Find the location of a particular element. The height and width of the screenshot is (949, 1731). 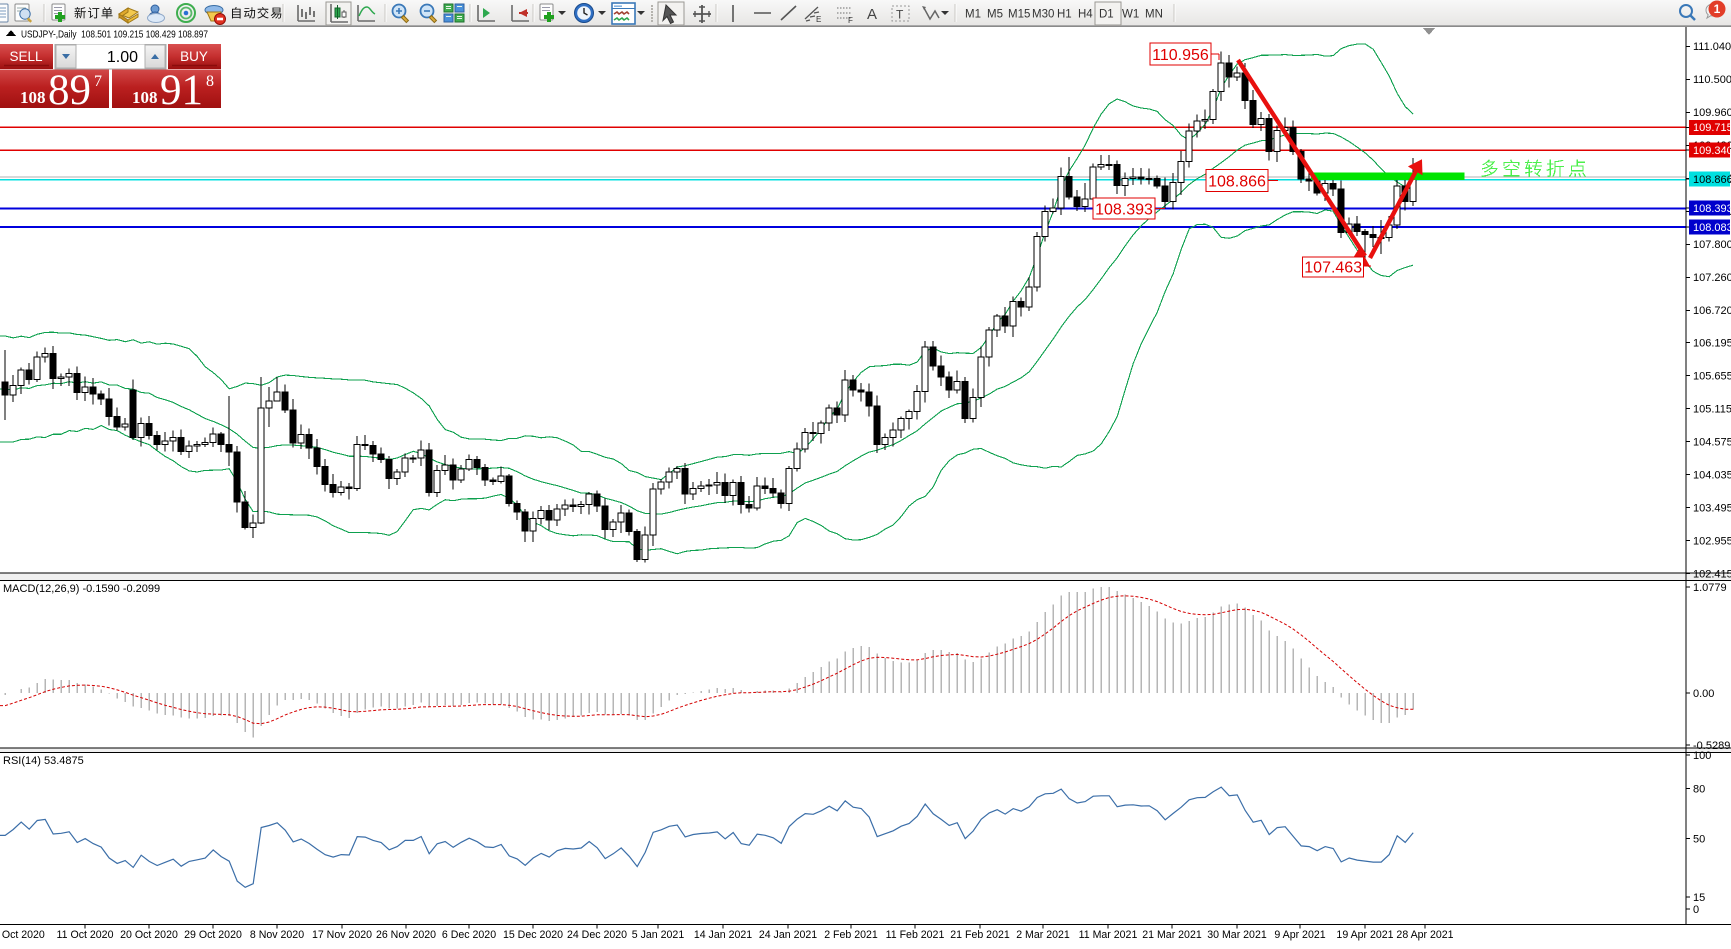

svg-text: 15 is located at coordinates (1699, 898).